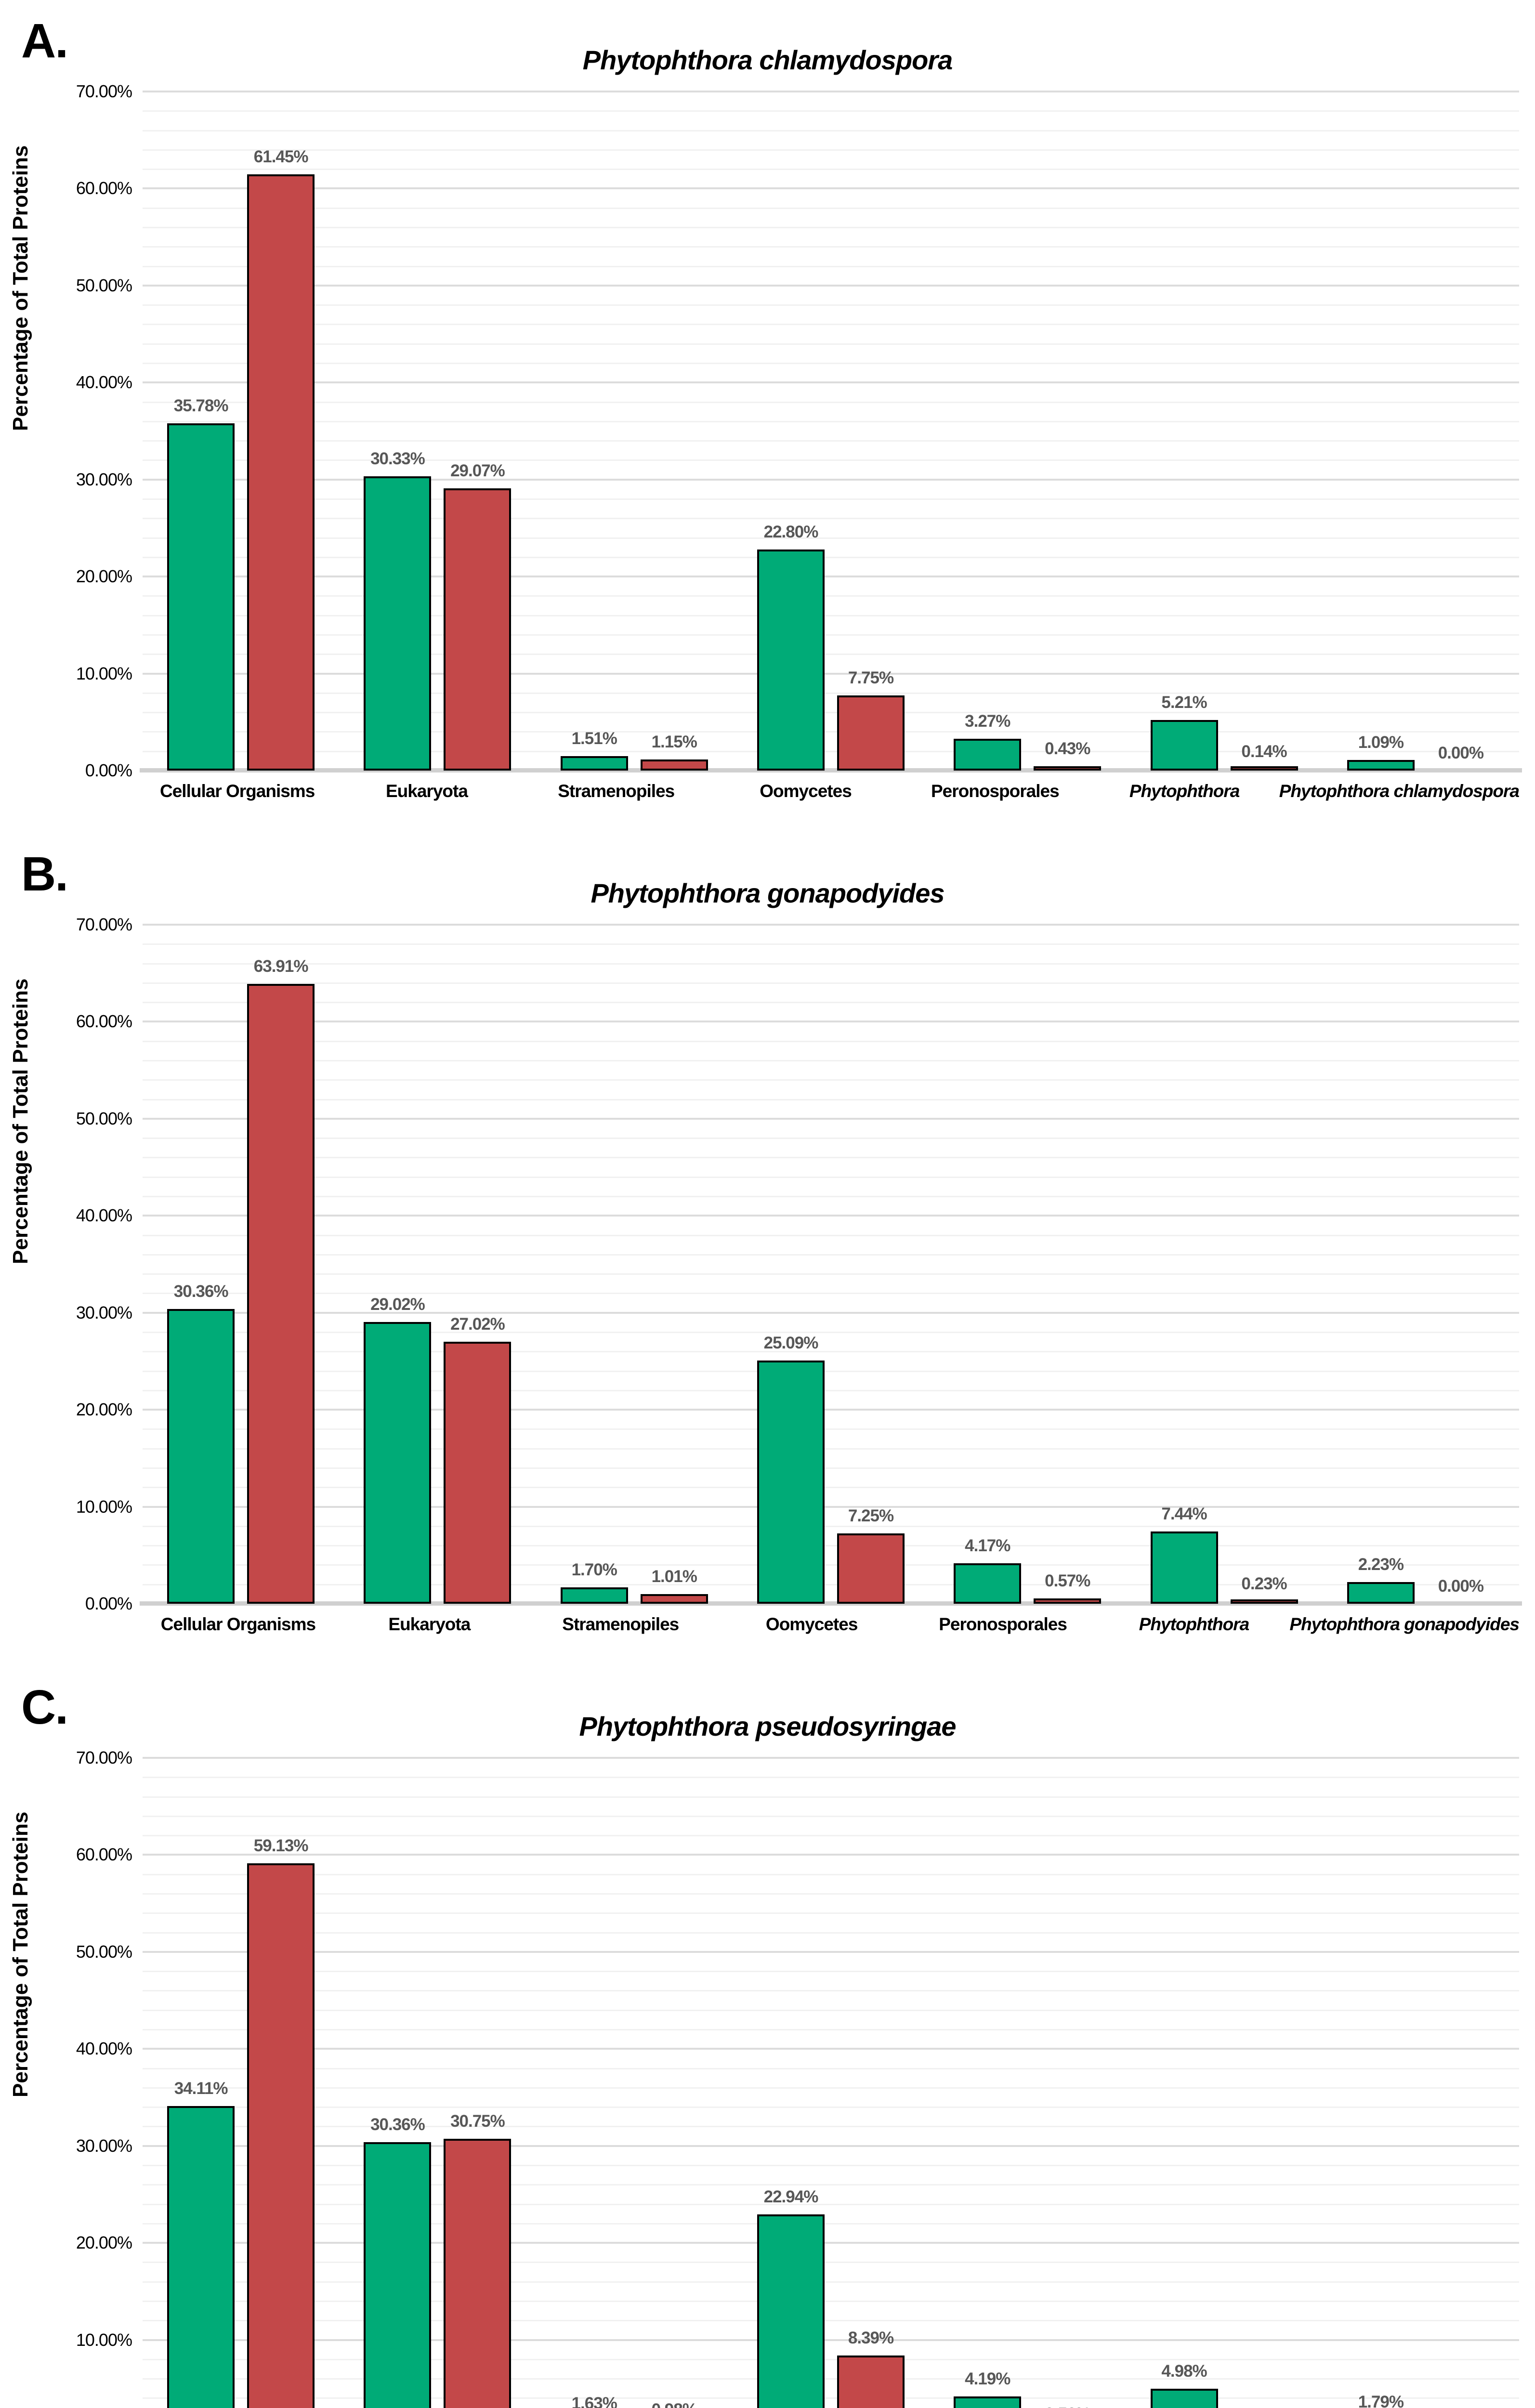 The width and height of the screenshot is (1535, 2408). I want to click on value-label: 29.07%, so click(477, 471).